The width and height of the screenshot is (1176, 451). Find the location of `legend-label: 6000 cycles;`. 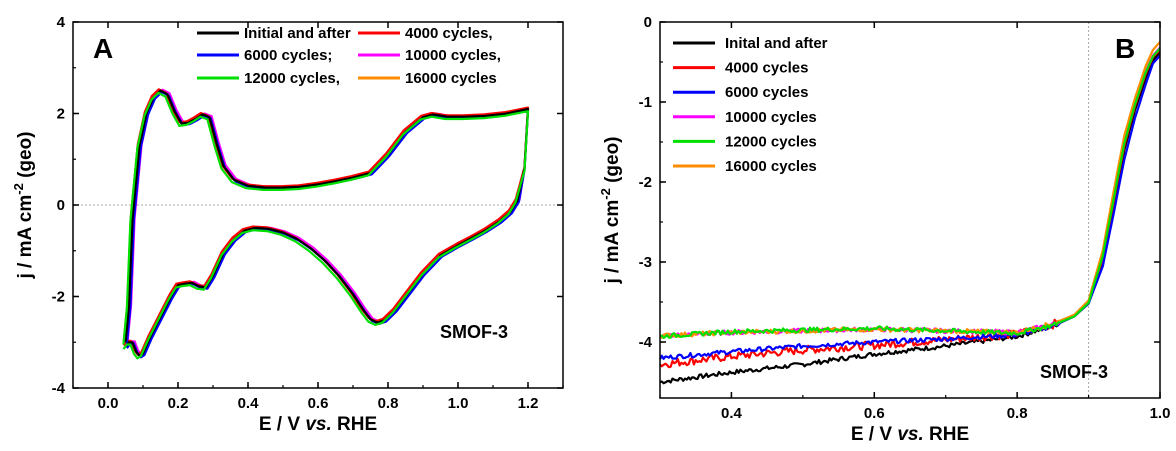

legend-label: 6000 cycles; is located at coordinates (288, 55).